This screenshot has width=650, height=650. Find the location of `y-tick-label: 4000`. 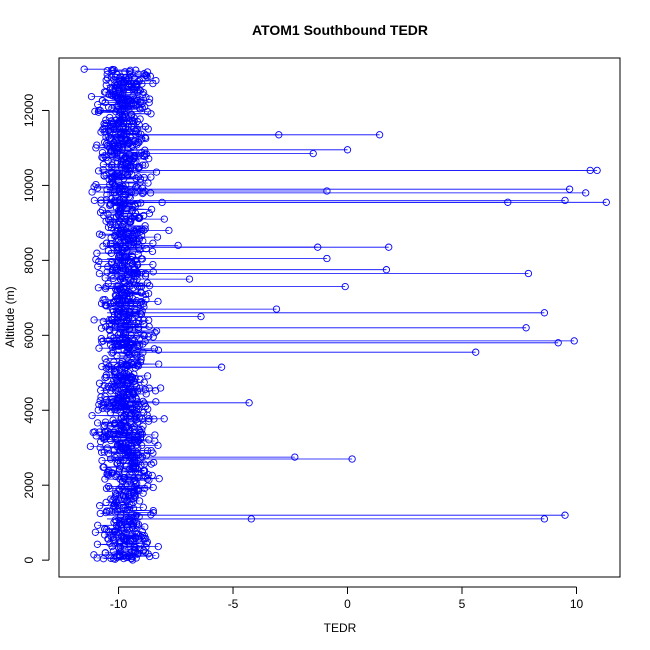

y-tick-label: 4000 is located at coordinates (29, 410).